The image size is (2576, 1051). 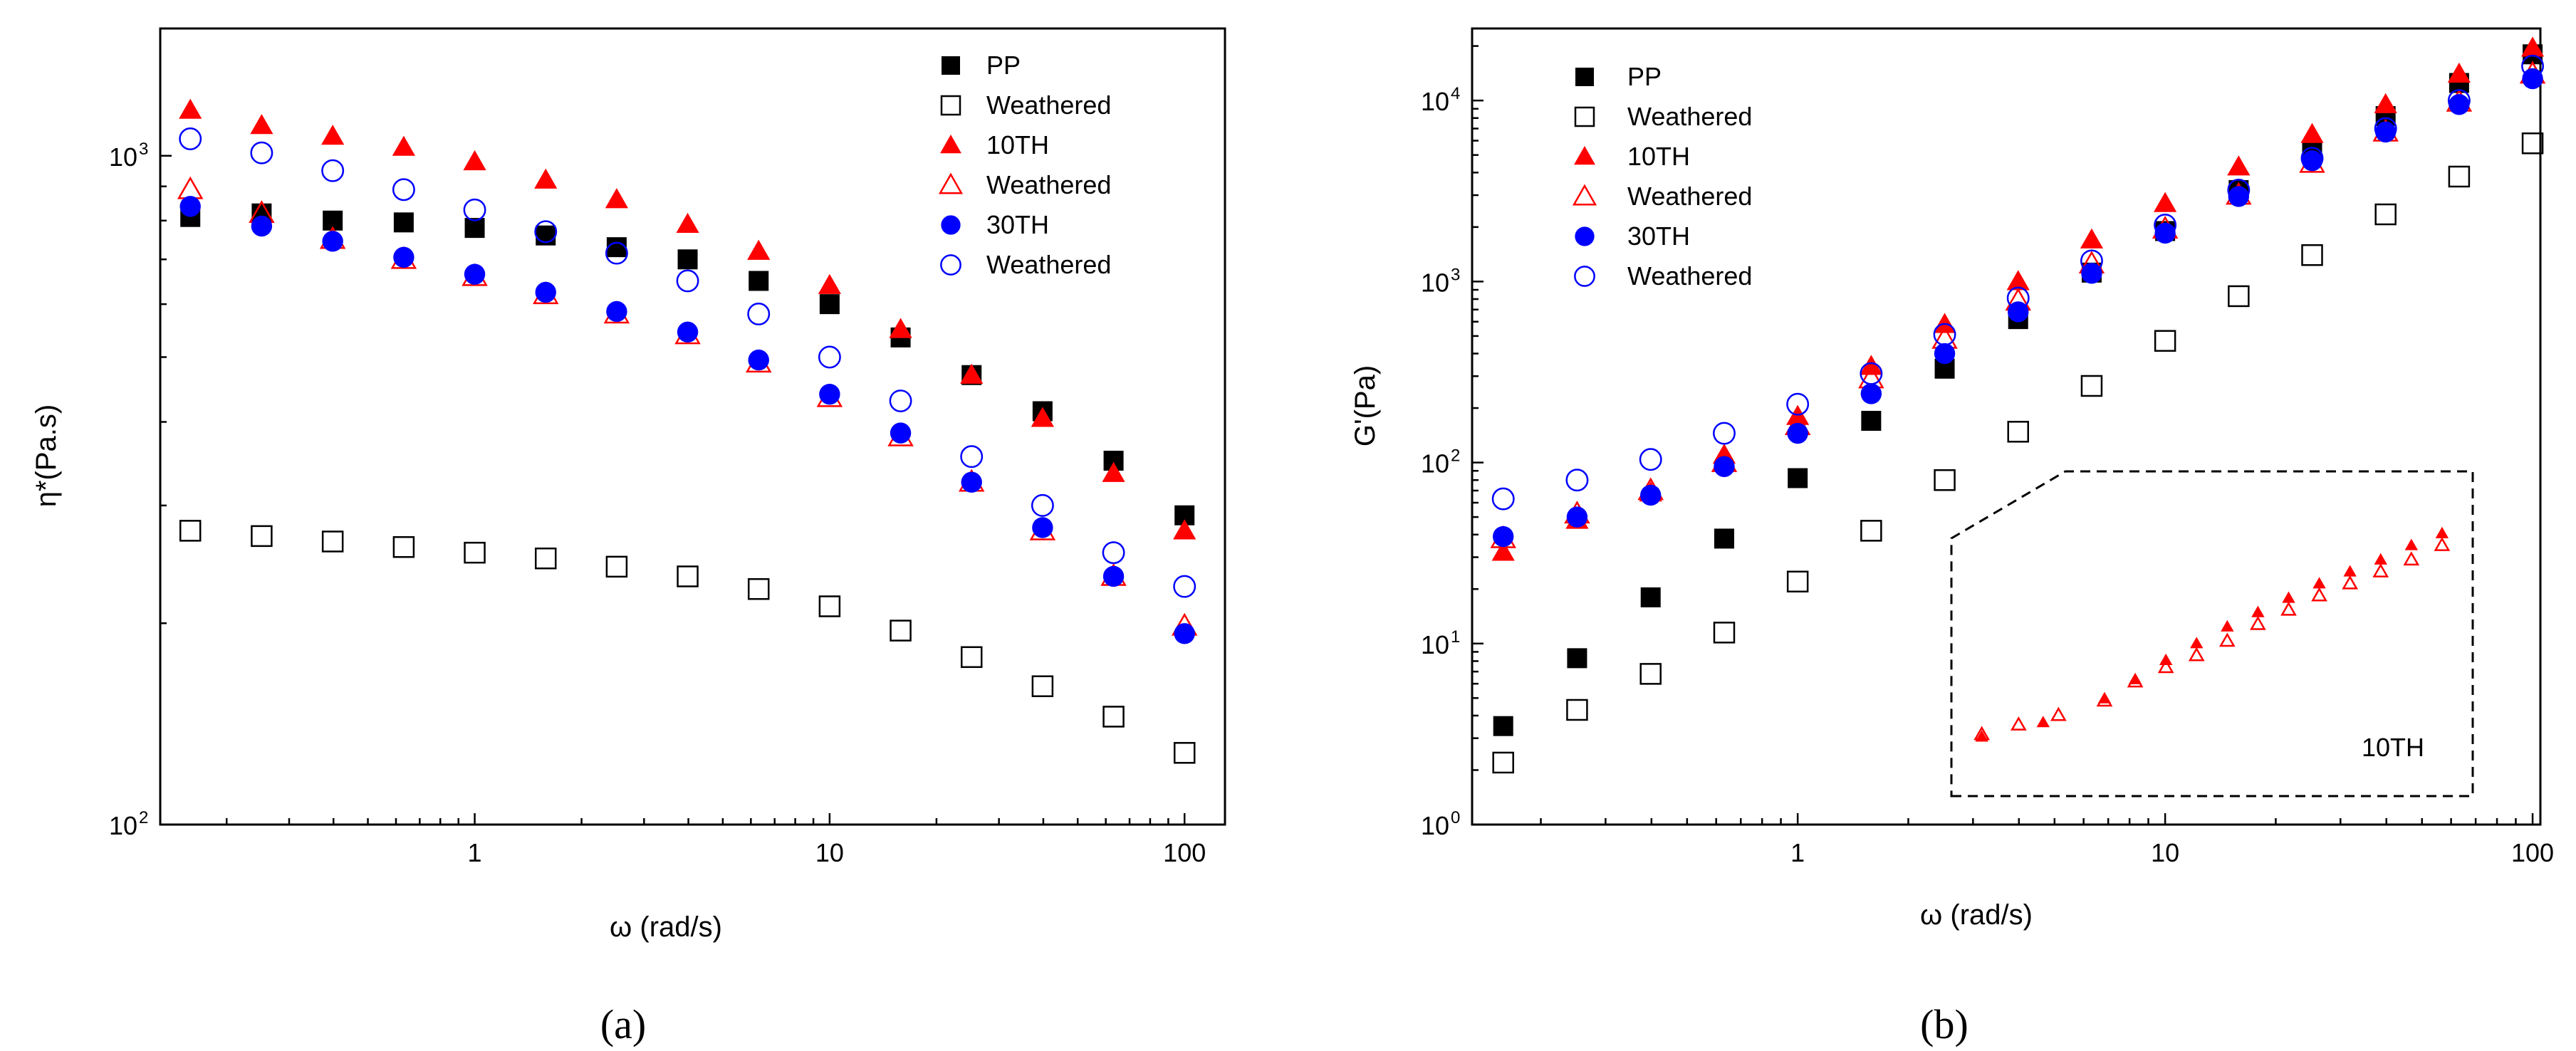 What do you see at coordinates (830, 853) in the screenshot?
I see `x-tick-label: 10` at bounding box center [830, 853].